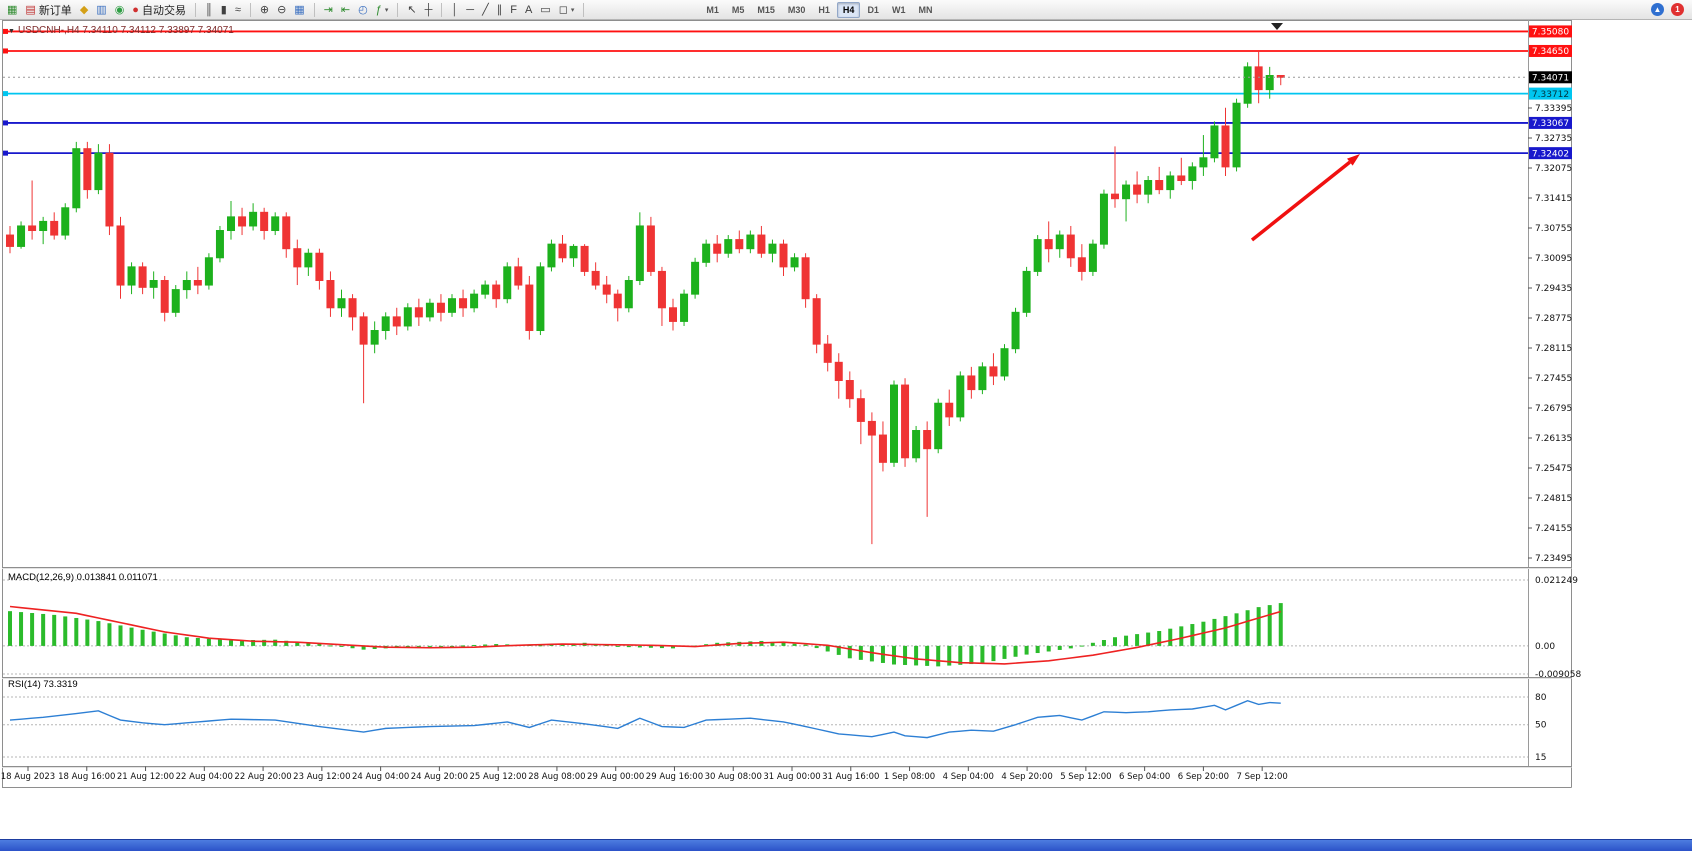 The height and width of the screenshot is (851, 1692). I want to click on horizontal-line-icon: ─, so click(470, 9).